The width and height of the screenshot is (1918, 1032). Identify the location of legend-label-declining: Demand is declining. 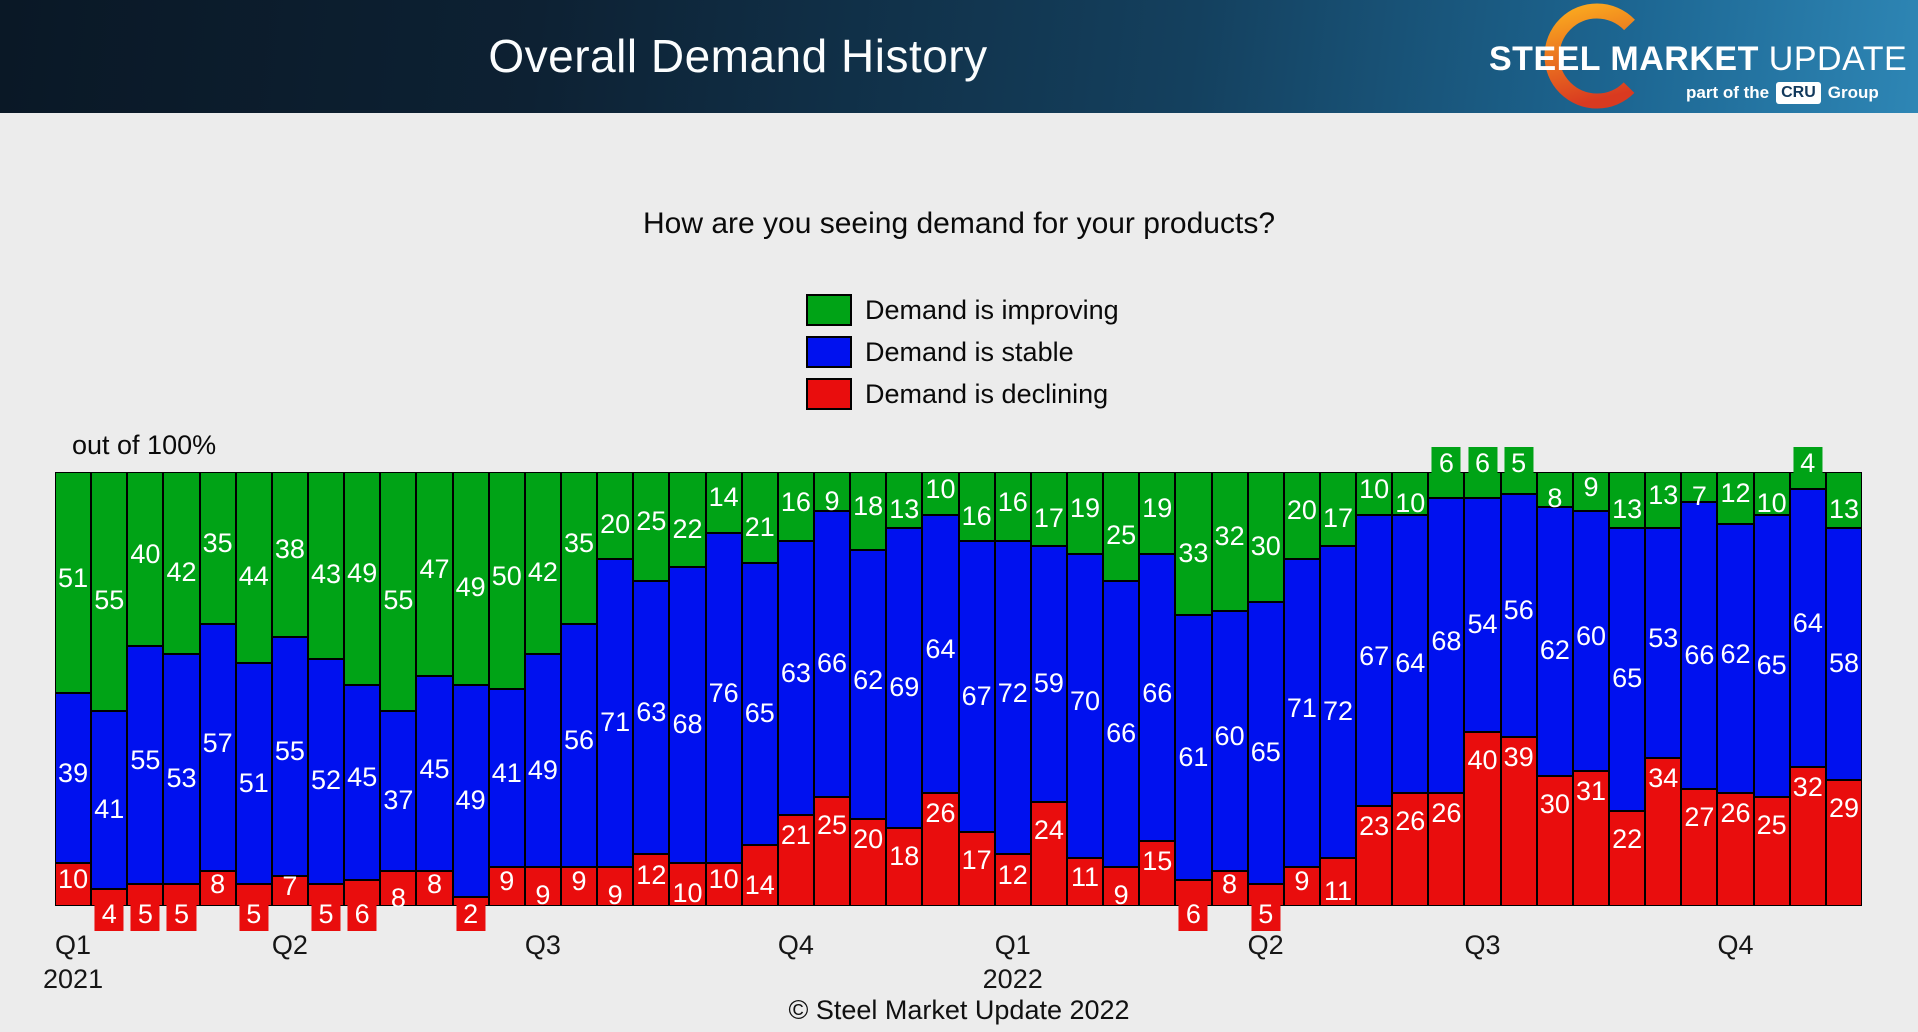
(987, 393).